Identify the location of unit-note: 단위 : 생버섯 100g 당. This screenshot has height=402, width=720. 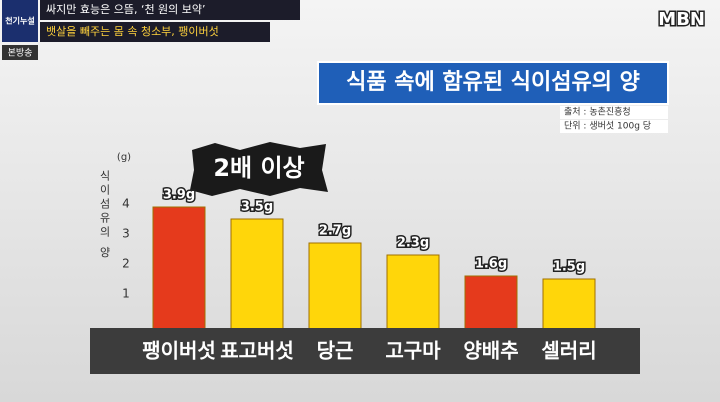
(607, 126).